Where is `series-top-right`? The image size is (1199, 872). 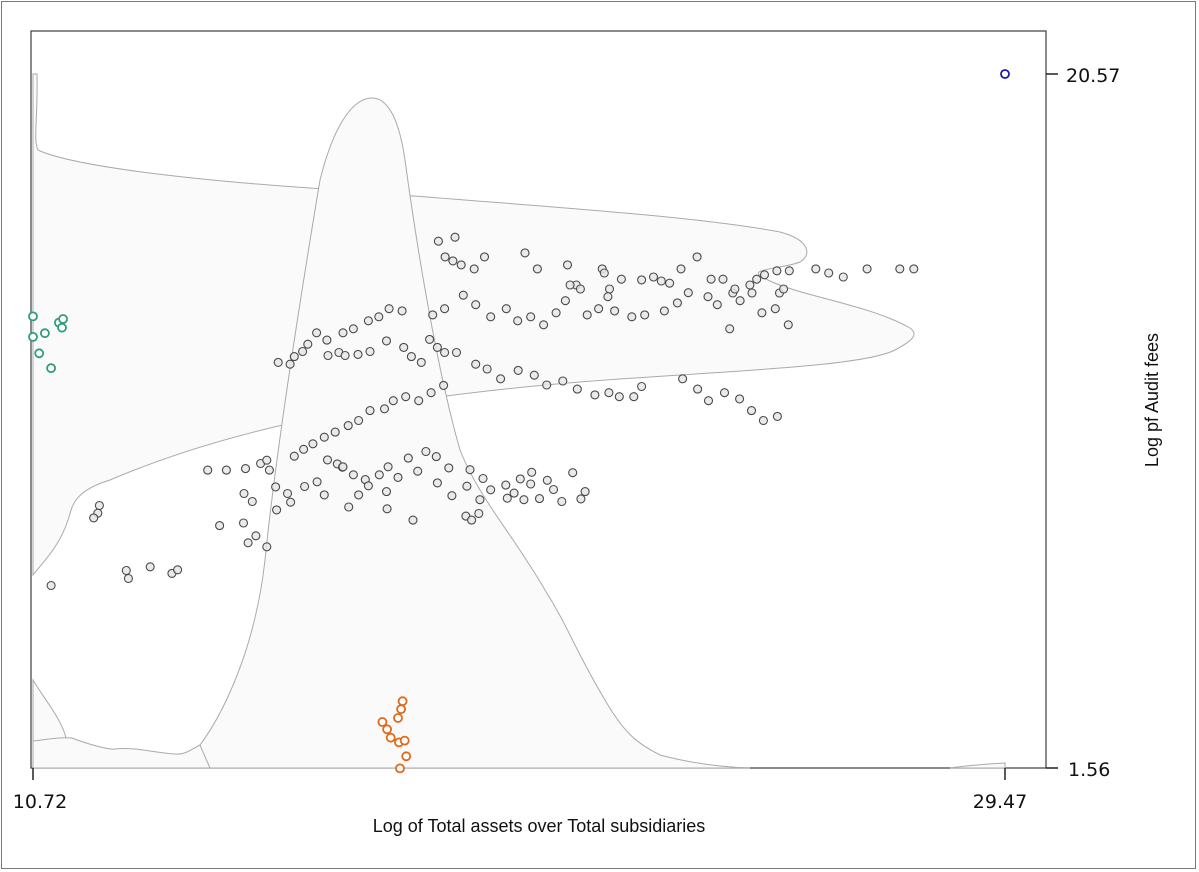 series-top-right is located at coordinates (1005, 74).